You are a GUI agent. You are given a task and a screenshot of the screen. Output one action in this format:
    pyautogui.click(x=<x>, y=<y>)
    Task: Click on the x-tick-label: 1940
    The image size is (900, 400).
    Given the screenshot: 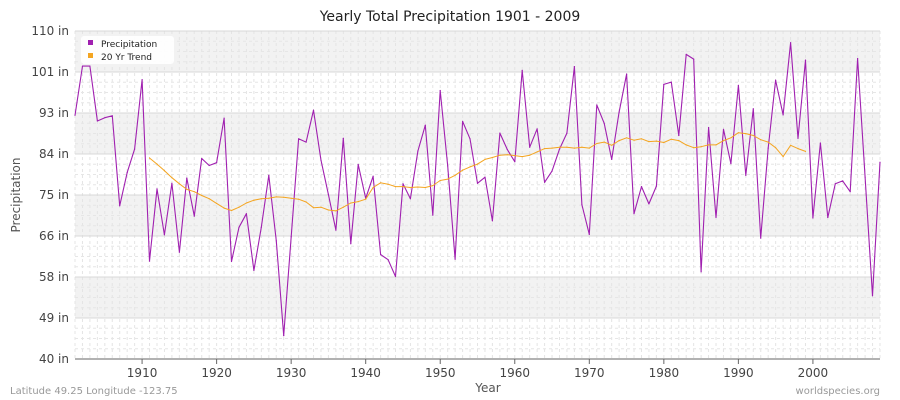 What is the action you would take?
    pyautogui.click(x=365, y=373)
    